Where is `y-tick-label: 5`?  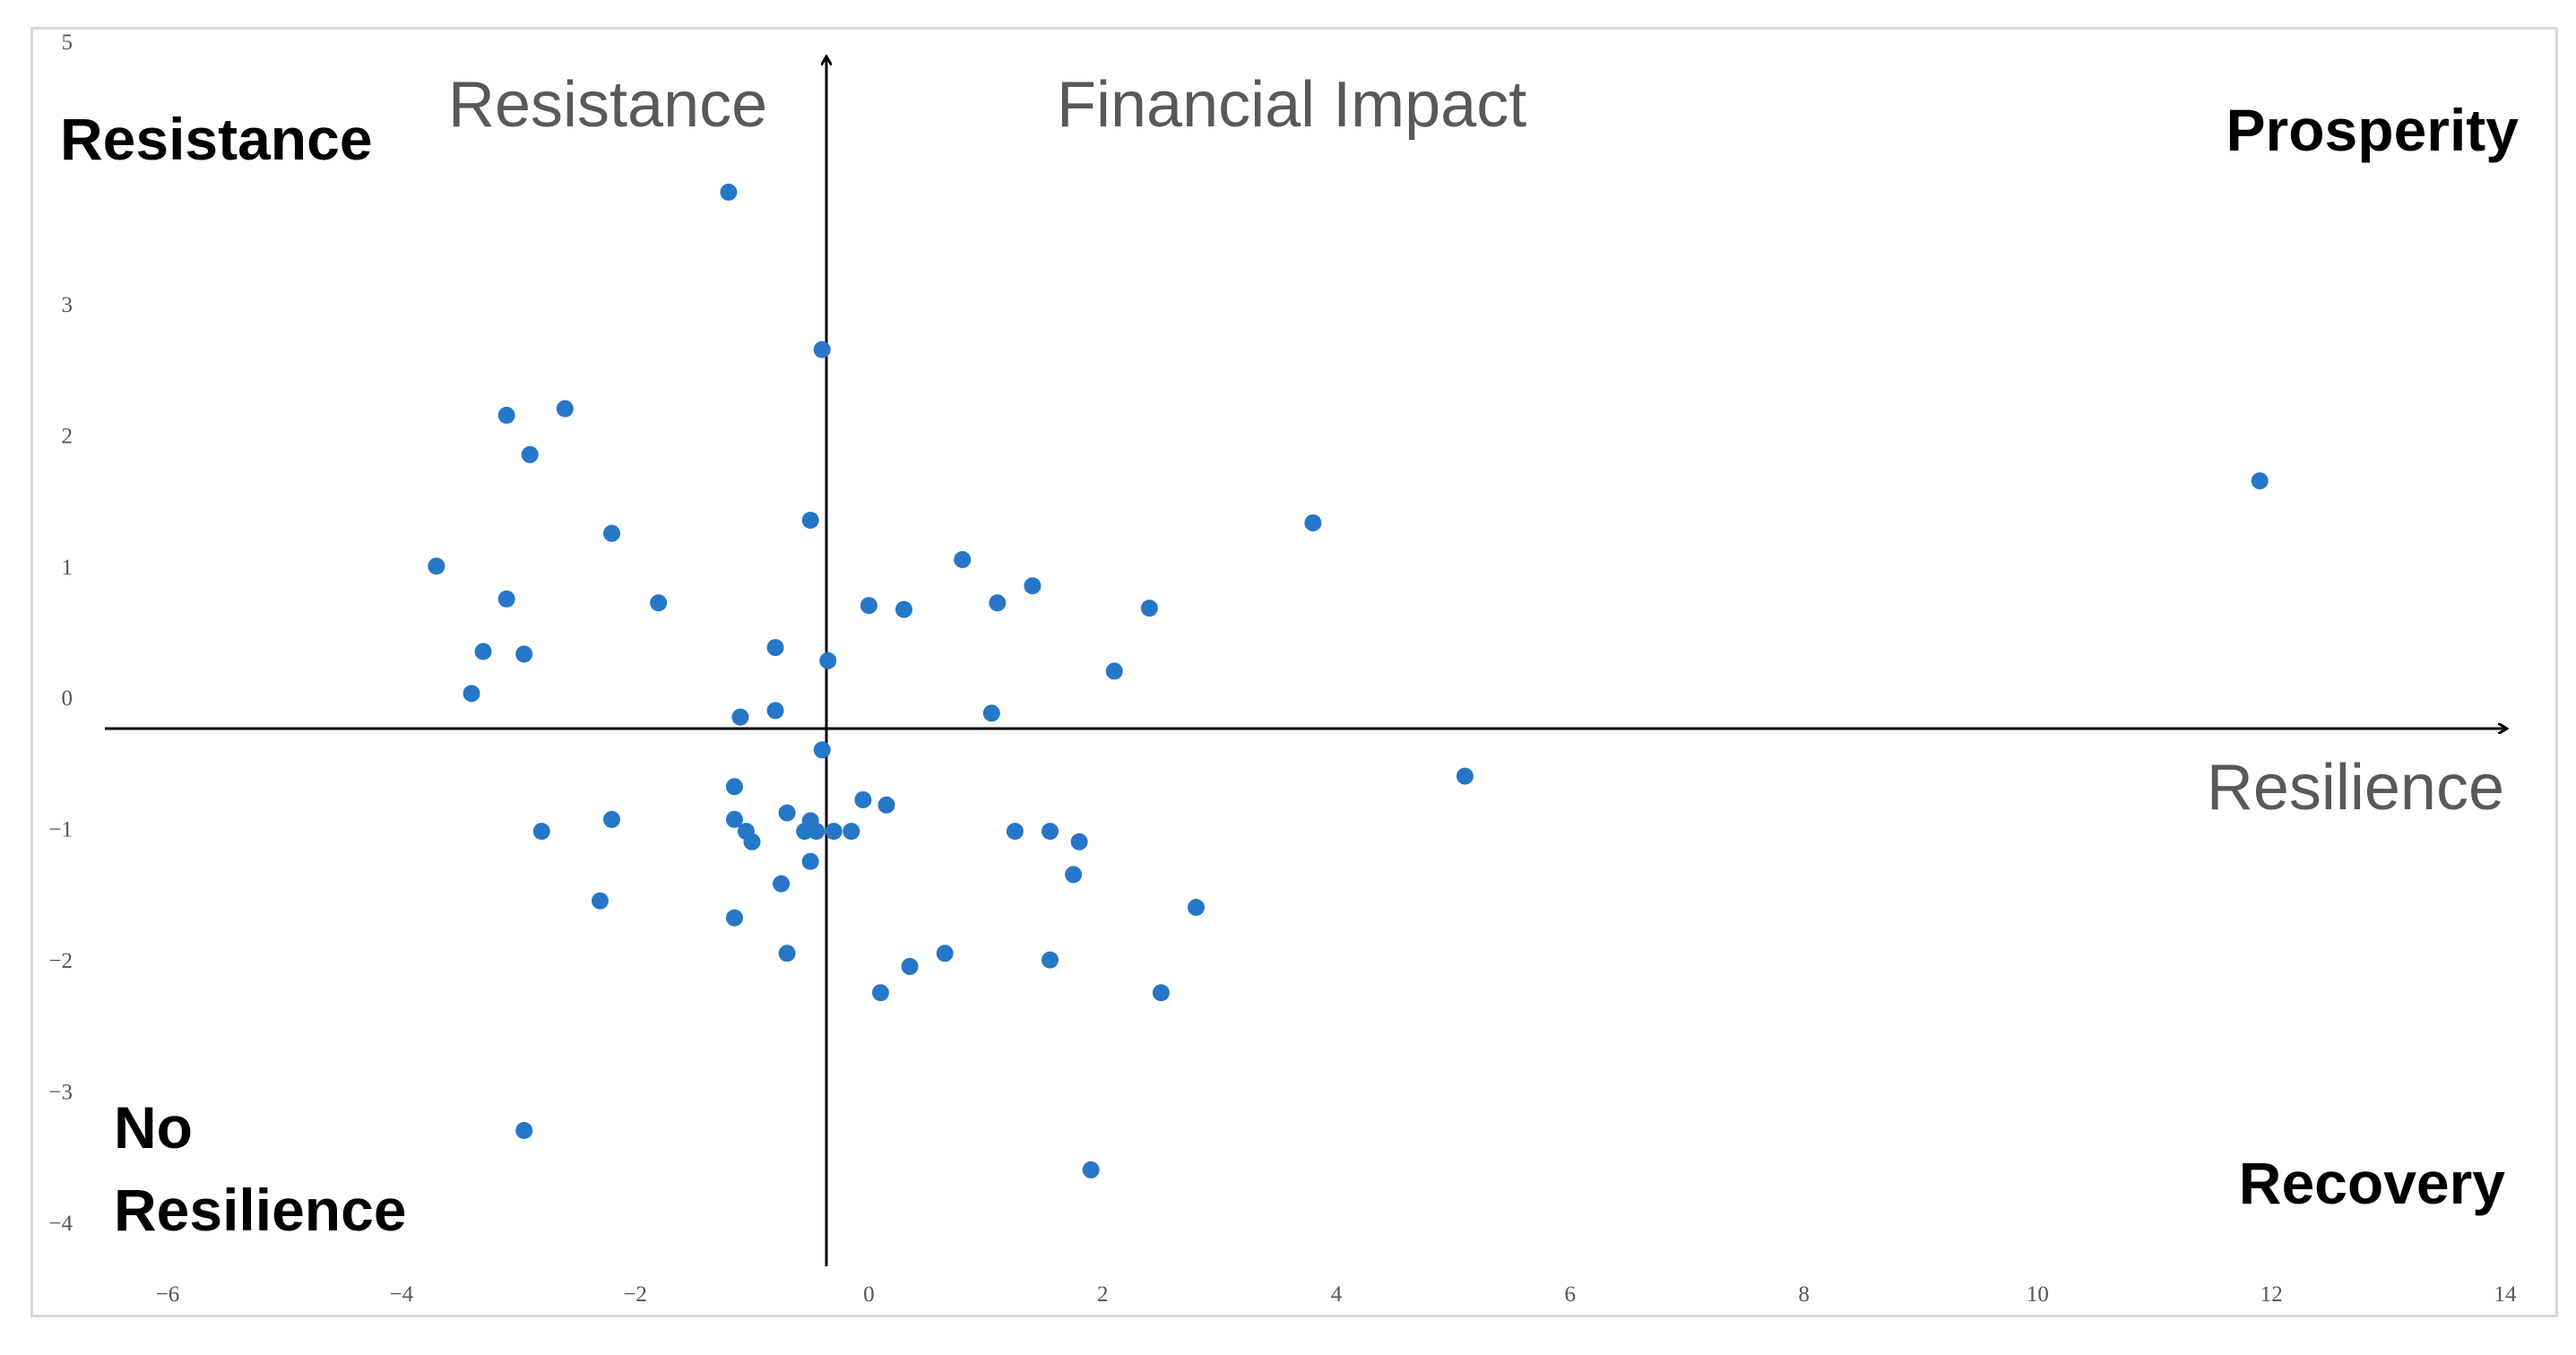 y-tick-label: 5 is located at coordinates (67, 42).